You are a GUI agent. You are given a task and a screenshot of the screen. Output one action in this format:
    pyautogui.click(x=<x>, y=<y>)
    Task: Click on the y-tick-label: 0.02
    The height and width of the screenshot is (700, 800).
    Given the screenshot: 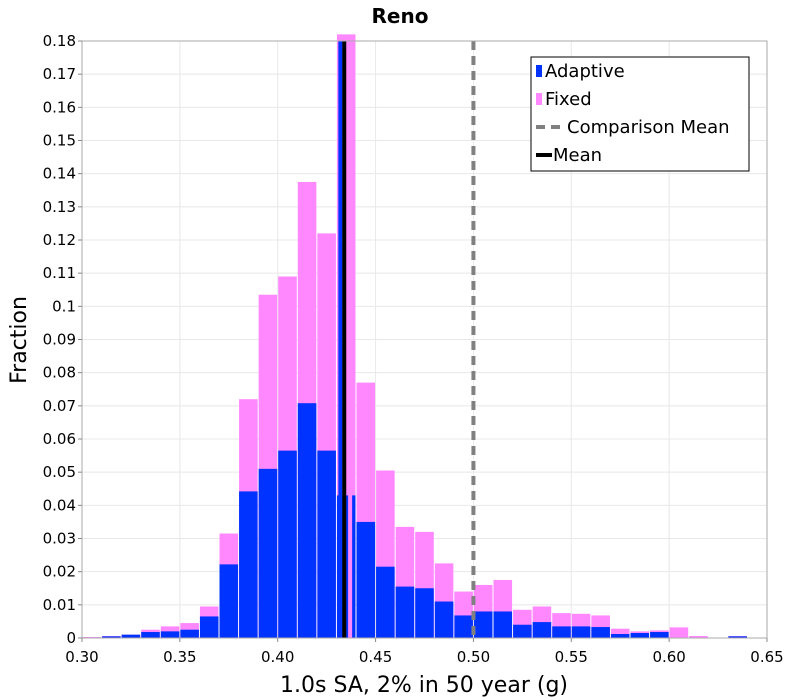 What is the action you would take?
    pyautogui.click(x=59, y=572)
    